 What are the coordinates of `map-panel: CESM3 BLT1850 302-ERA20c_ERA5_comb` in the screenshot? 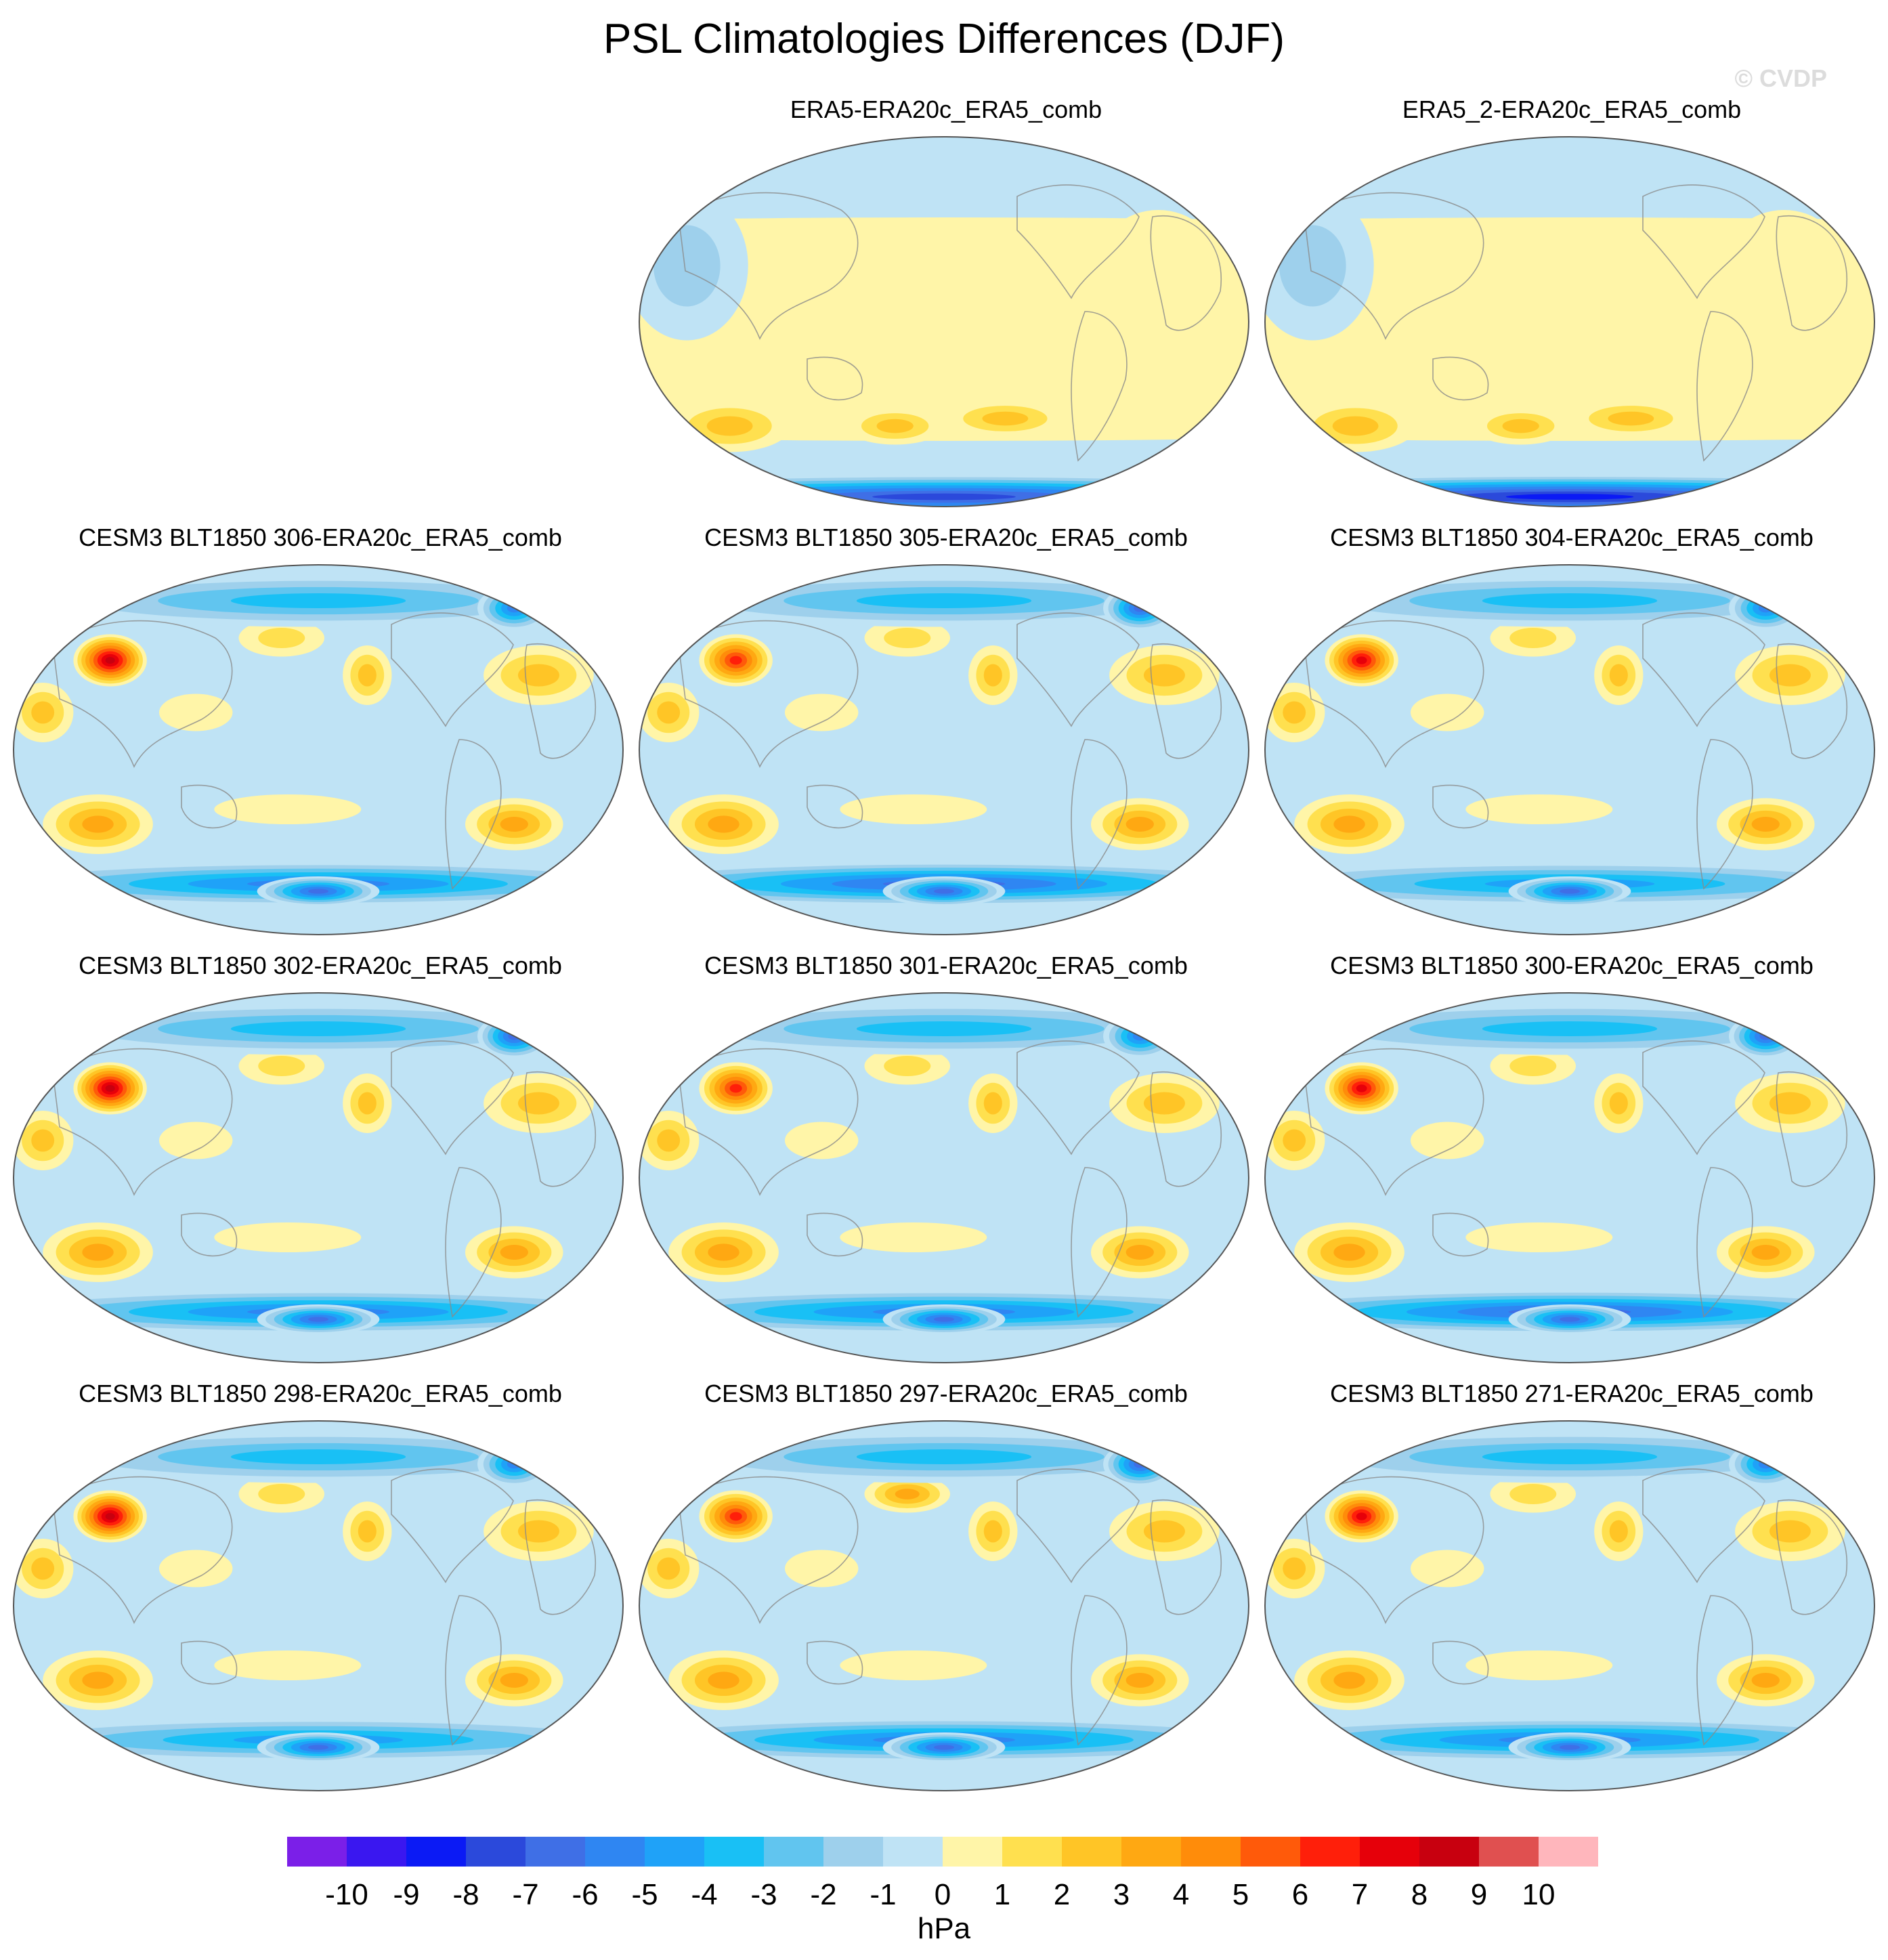 It's located at (320, 1157).